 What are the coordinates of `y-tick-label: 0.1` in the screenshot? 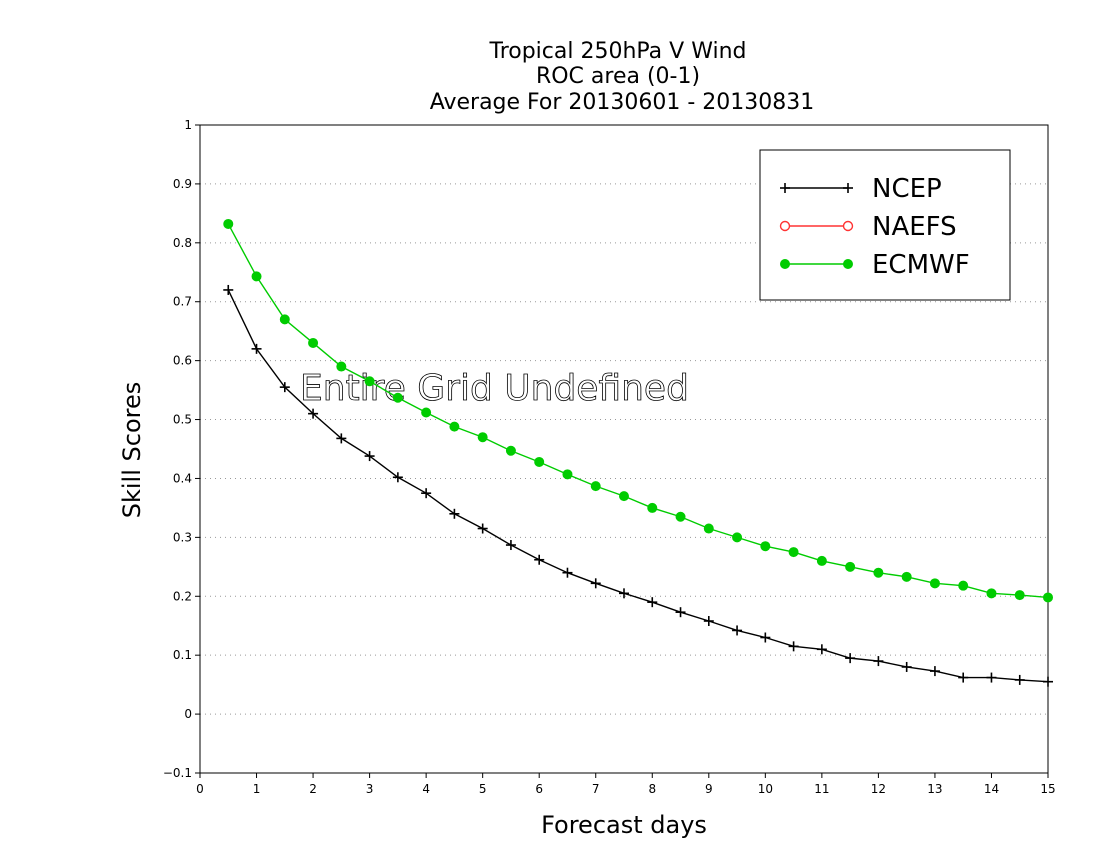 It's located at (182, 655).